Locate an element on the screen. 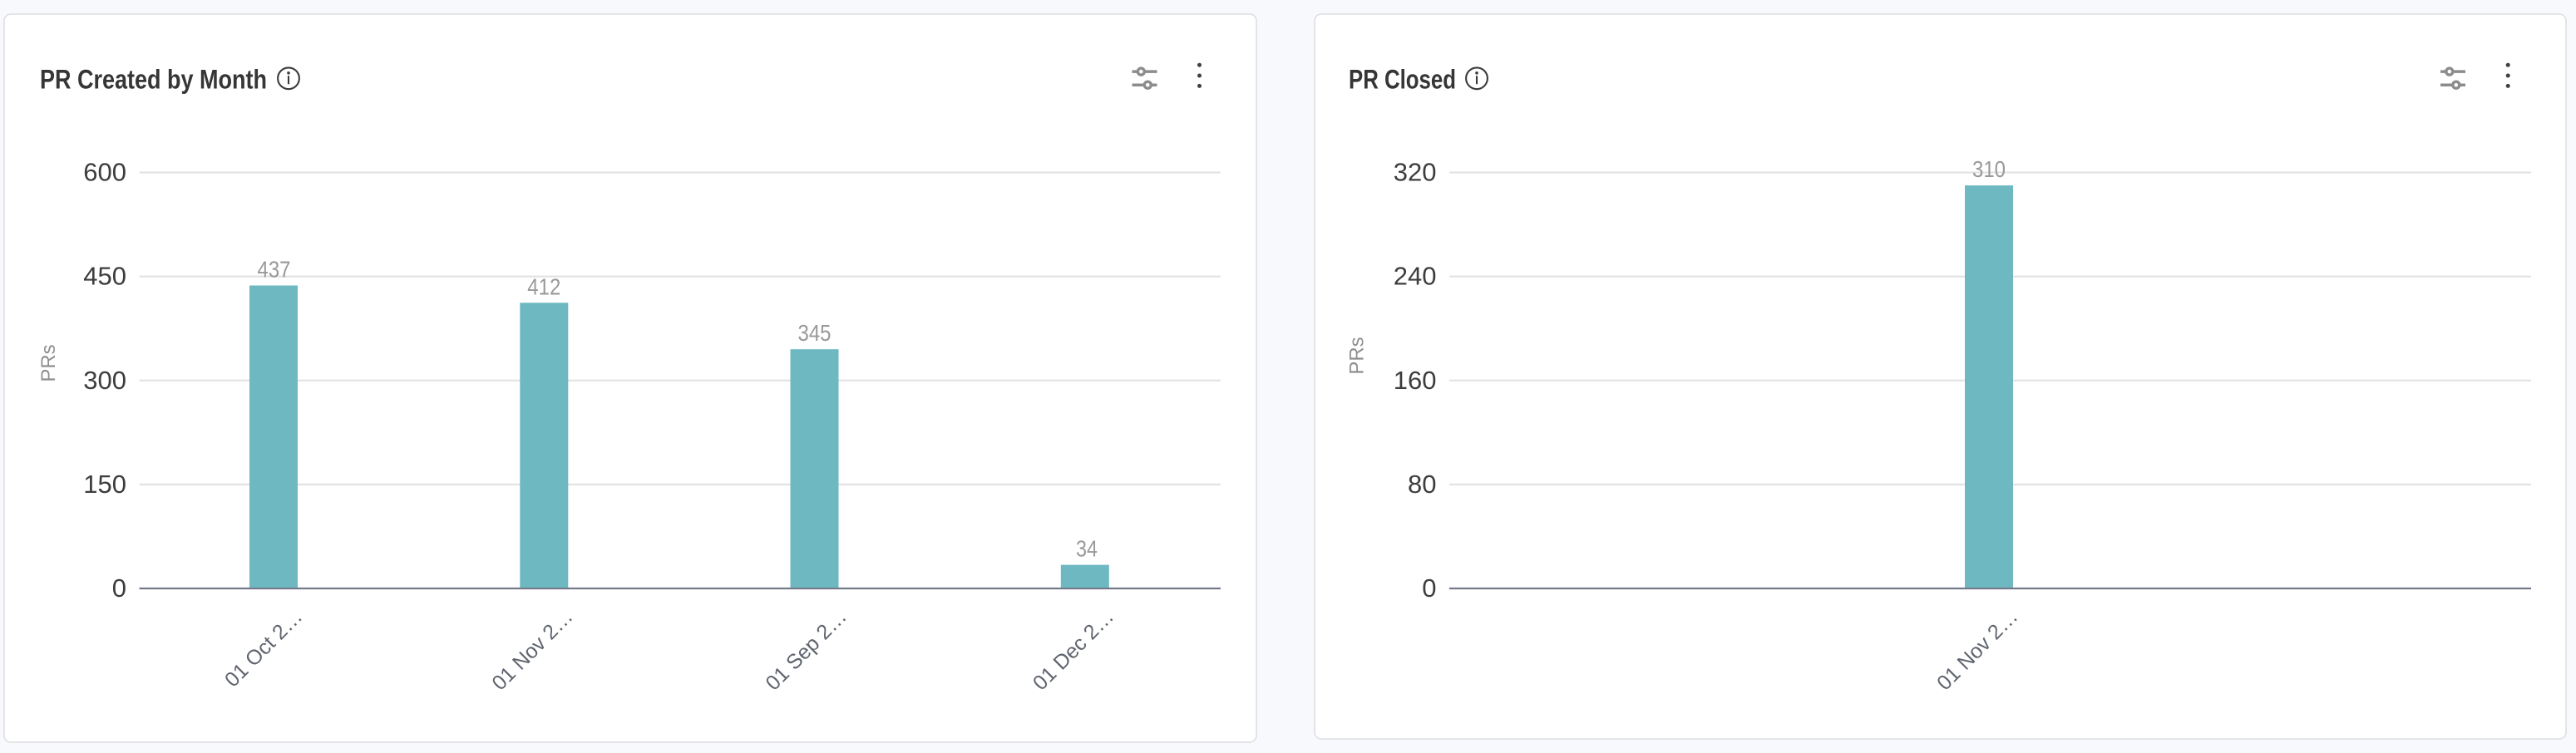 This screenshot has height=753, width=2576. svg-text: 150 is located at coordinates (104, 485).